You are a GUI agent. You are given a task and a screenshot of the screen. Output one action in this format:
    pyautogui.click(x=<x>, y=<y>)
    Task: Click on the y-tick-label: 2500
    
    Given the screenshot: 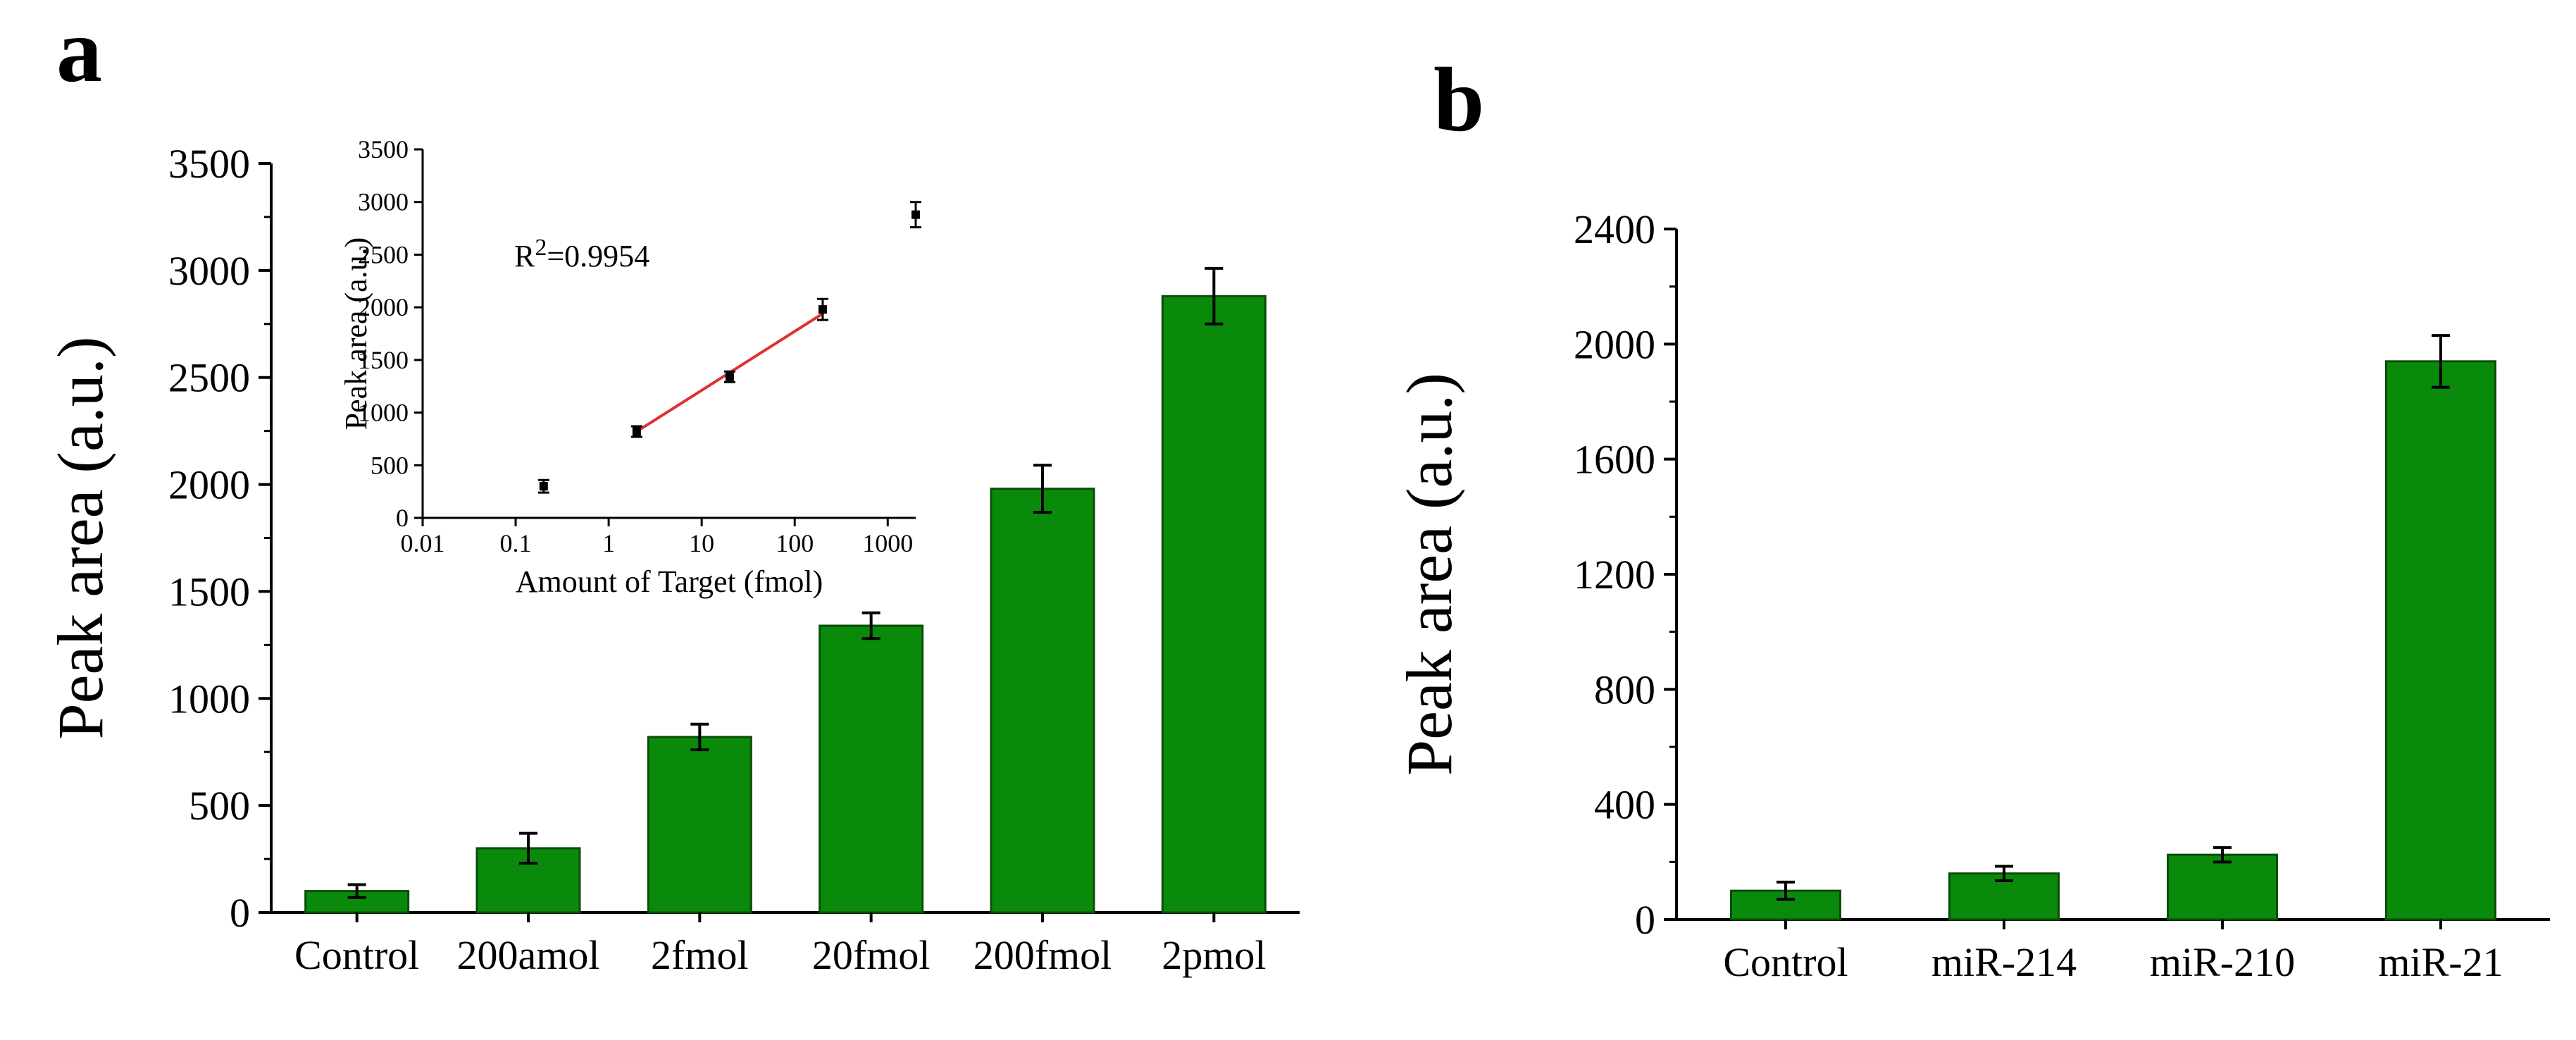 What is the action you would take?
    pyautogui.click(x=209, y=378)
    